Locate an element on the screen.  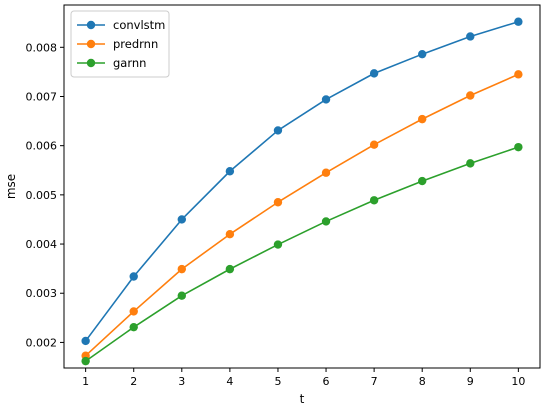
x-tick-label: 7 is located at coordinates (374, 381).